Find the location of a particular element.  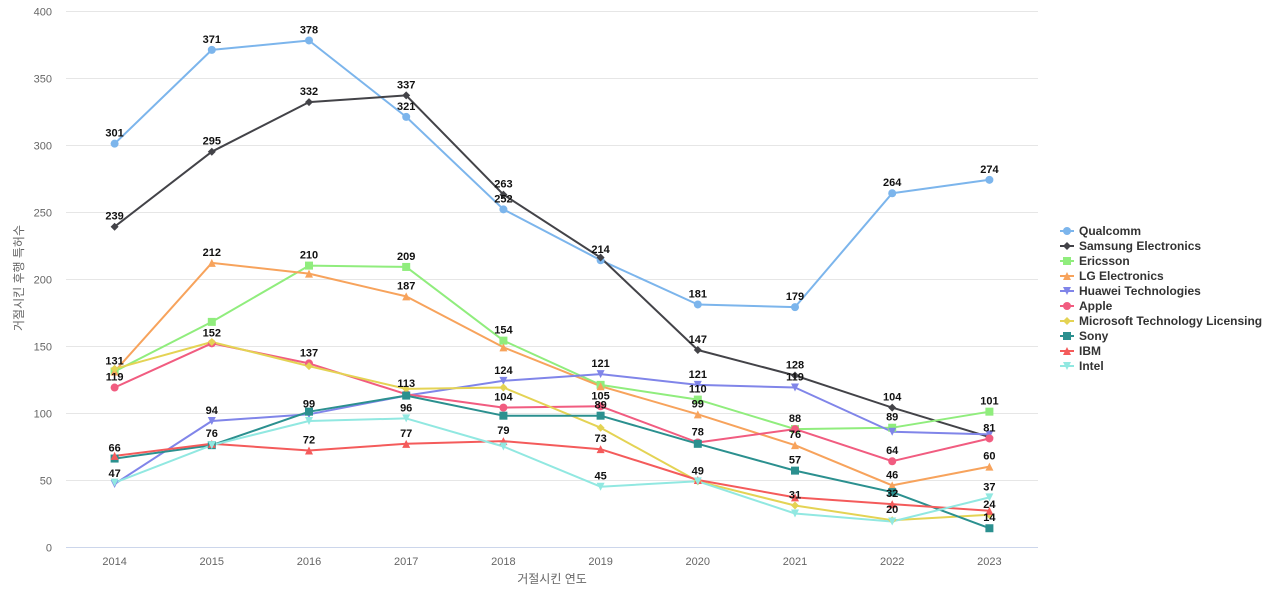

y-tick-label: 100 is located at coordinates (43, 415).